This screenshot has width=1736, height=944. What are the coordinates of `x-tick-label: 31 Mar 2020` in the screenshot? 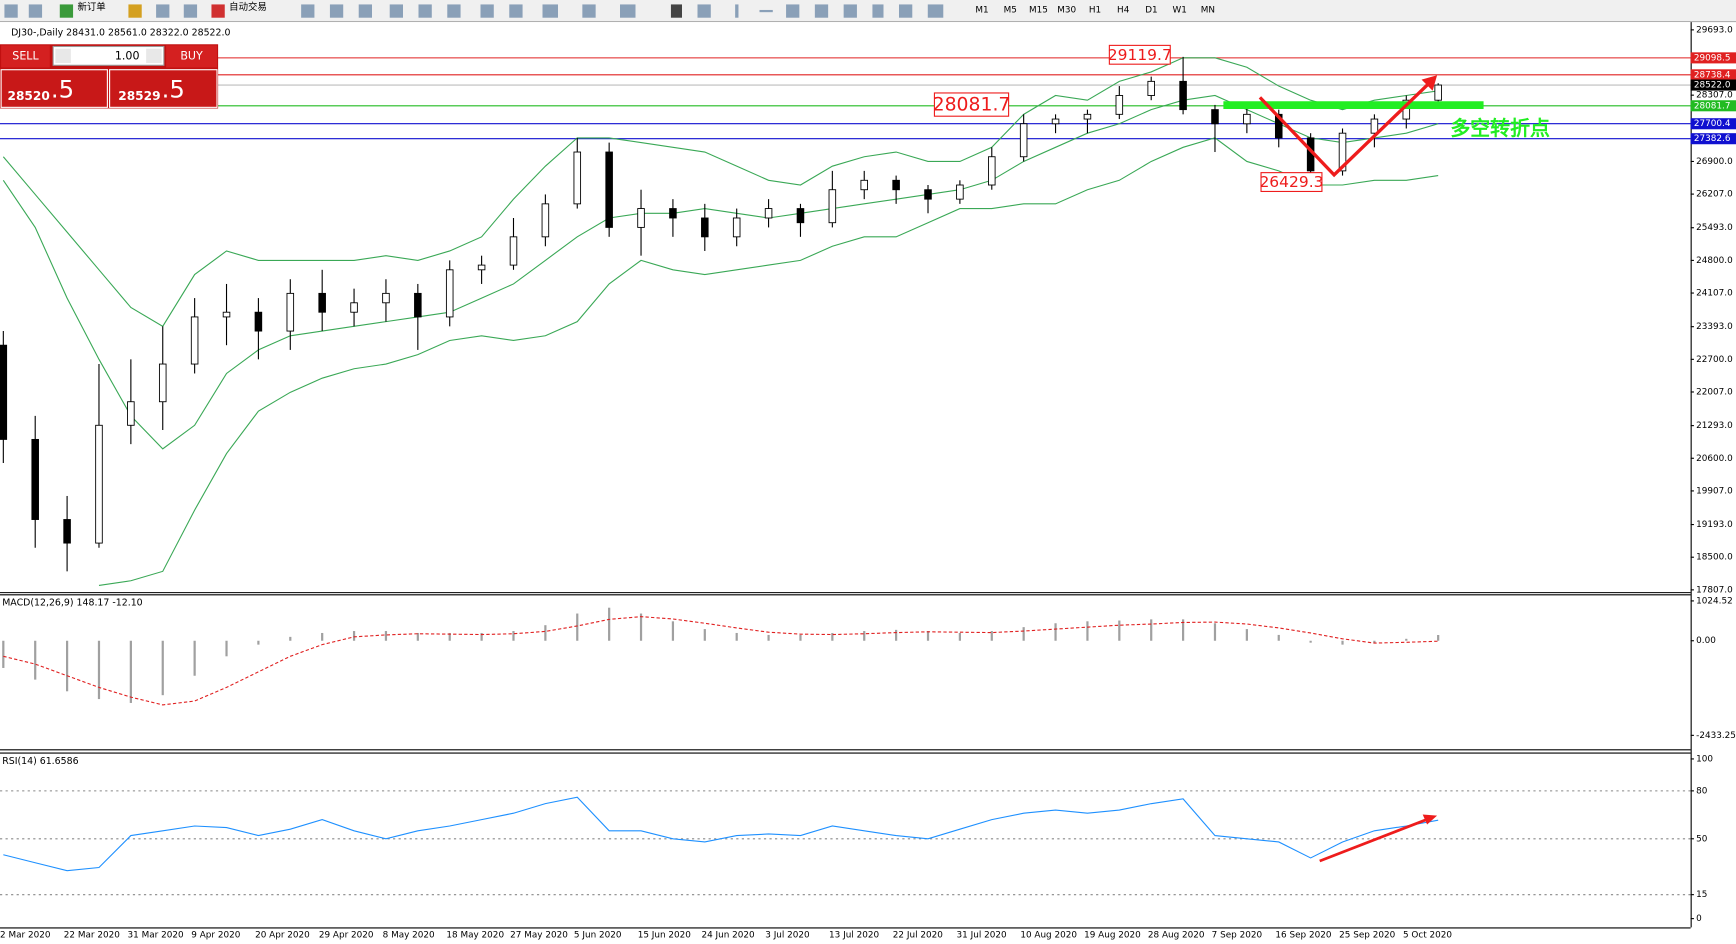 It's located at (156, 936).